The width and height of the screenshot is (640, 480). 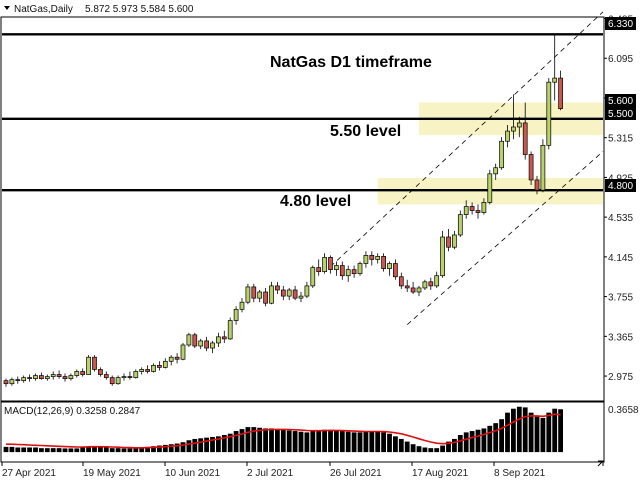 I want to click on symbol-label: NatGas,Daily, so click(x=43, y=9).